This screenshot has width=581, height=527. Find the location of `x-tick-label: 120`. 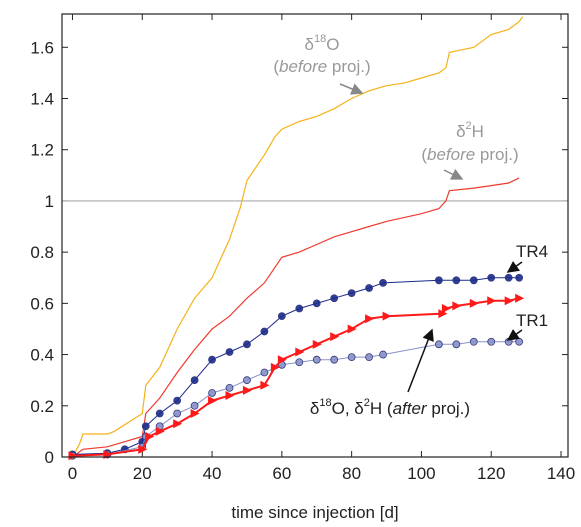

x-tick-label: 120 is located at coordinates (491, 473).